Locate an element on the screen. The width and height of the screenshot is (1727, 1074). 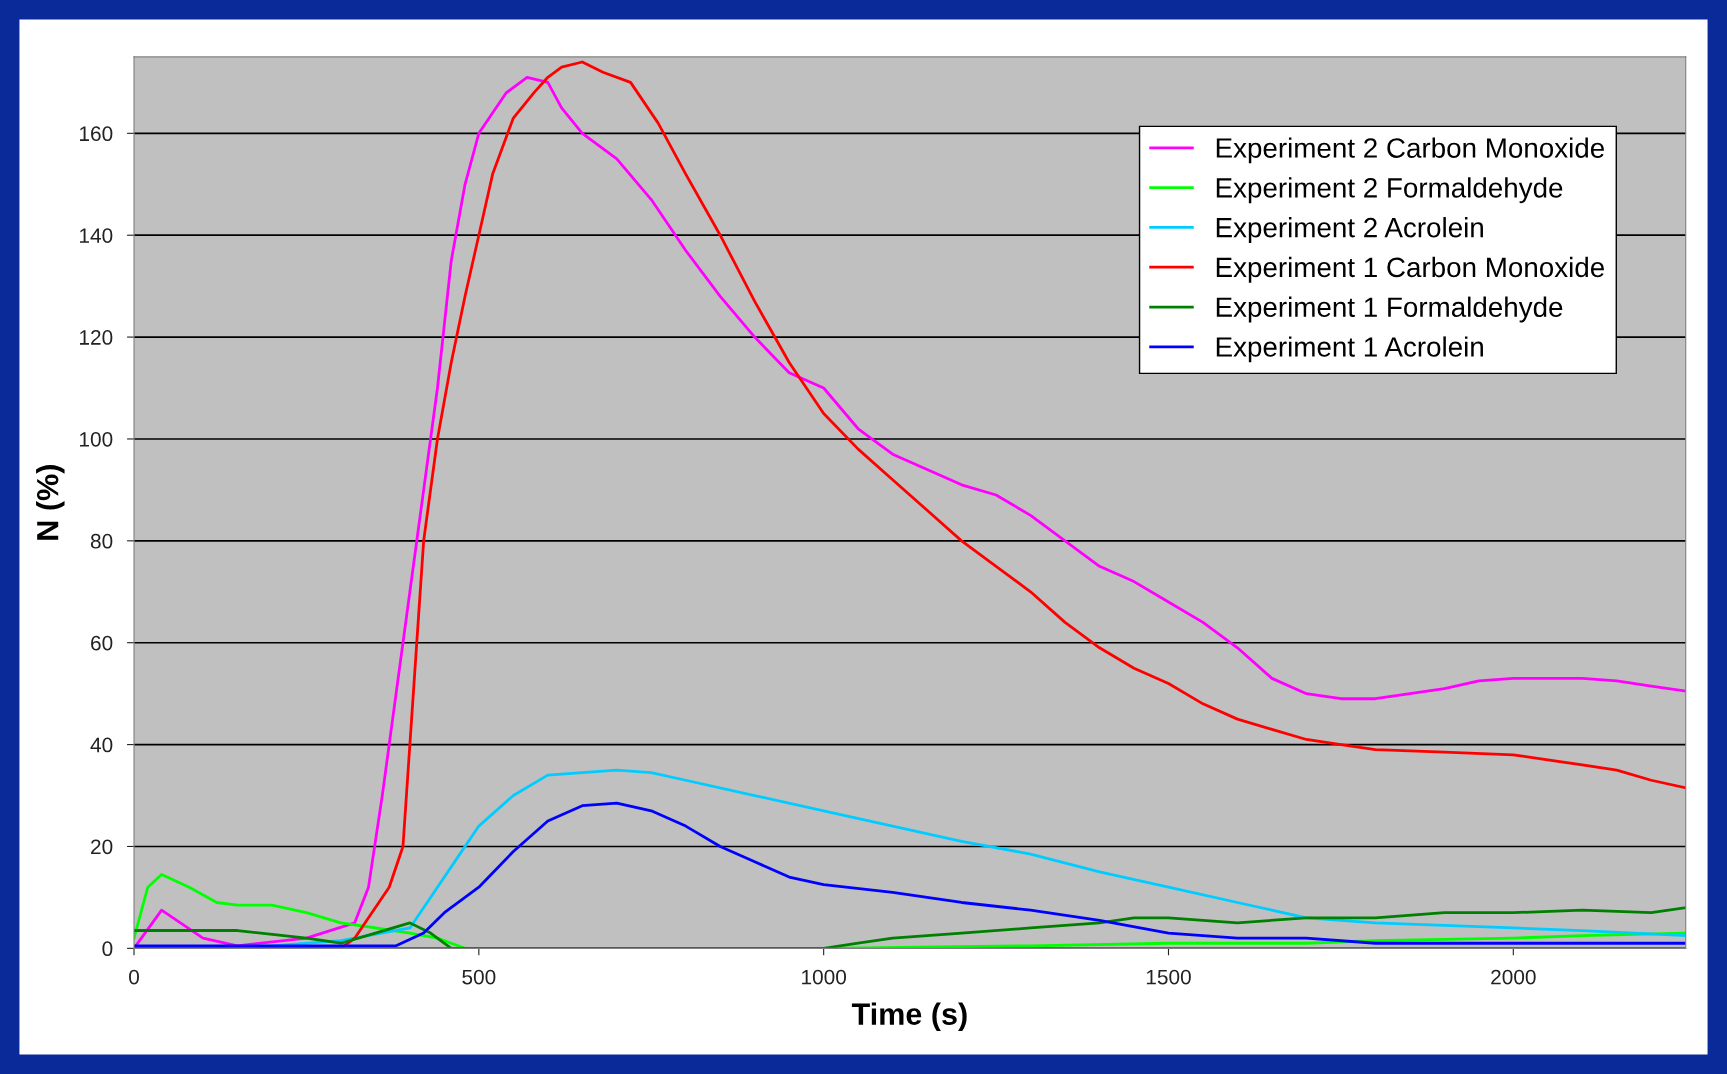
y-tick-label: 100 is located at coordinates (96, 439).